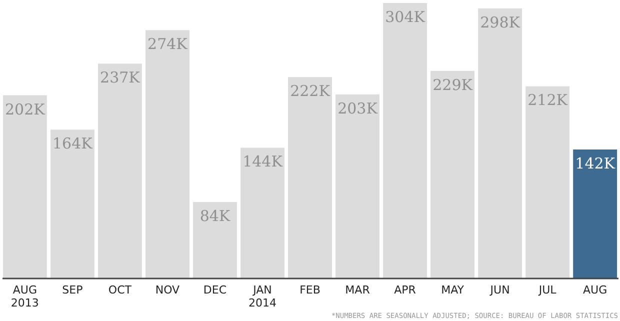  What do you see at coordinates (215, 290) in the screenshot?
I see `x-tick-label: DEC` at bounding box center [215, 290].